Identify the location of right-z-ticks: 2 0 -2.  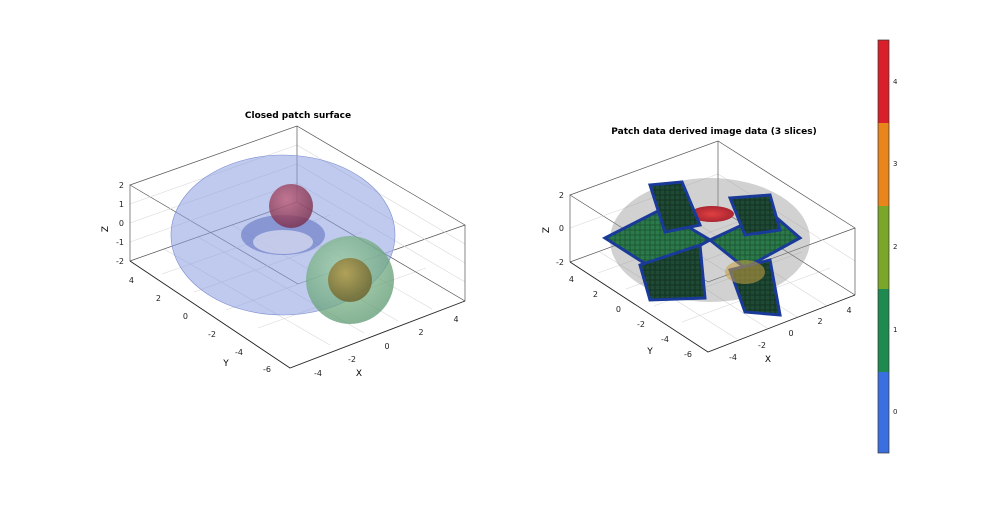
(560, 229).